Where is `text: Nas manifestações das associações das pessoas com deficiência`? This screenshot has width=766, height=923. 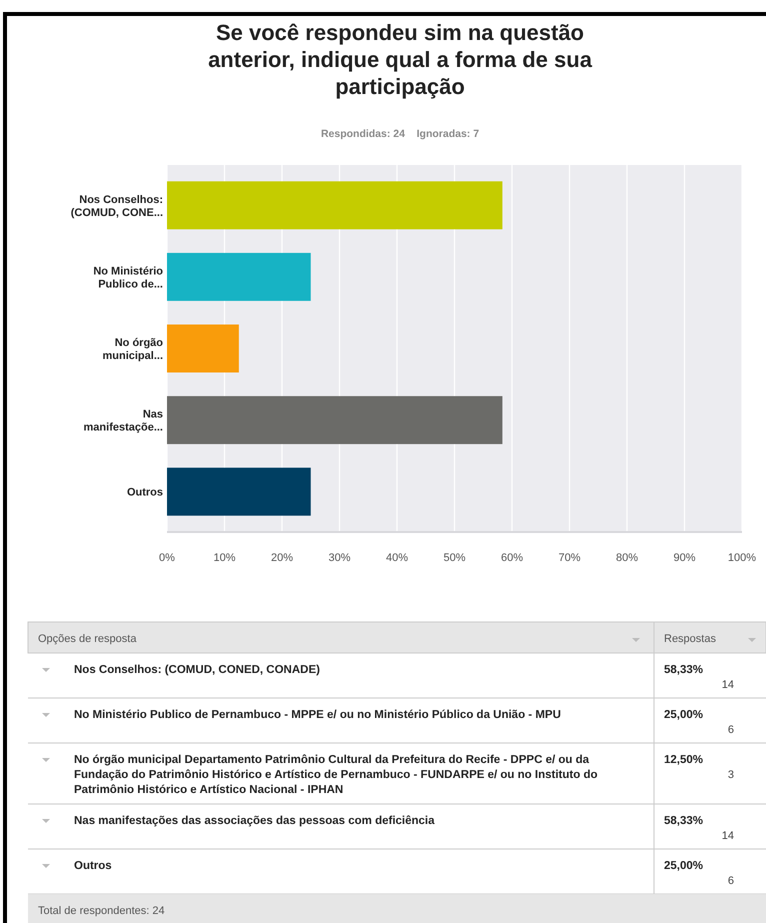 text: Nas manifestações das associações das pessoas com deficiência is located at coordinates (255, 821).